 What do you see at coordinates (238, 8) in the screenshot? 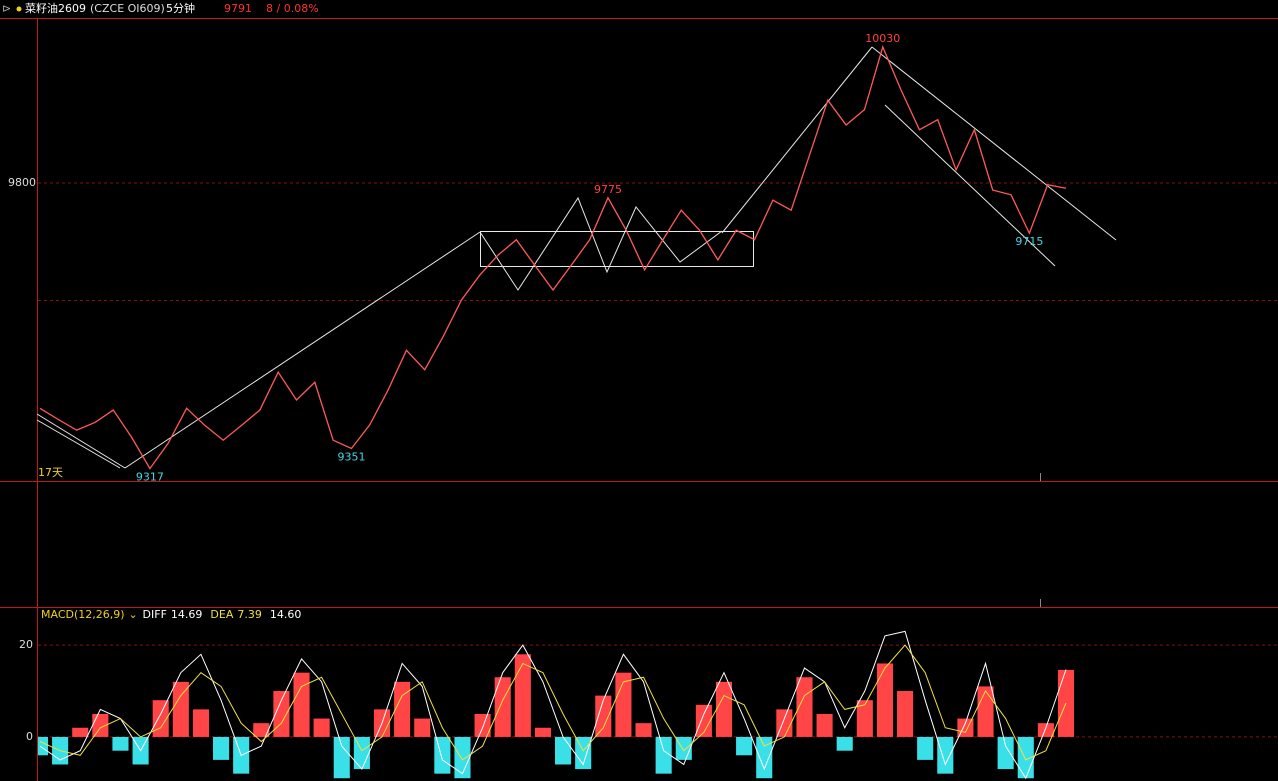
I see `last-price: 9791` at bounding box center [238, 8].